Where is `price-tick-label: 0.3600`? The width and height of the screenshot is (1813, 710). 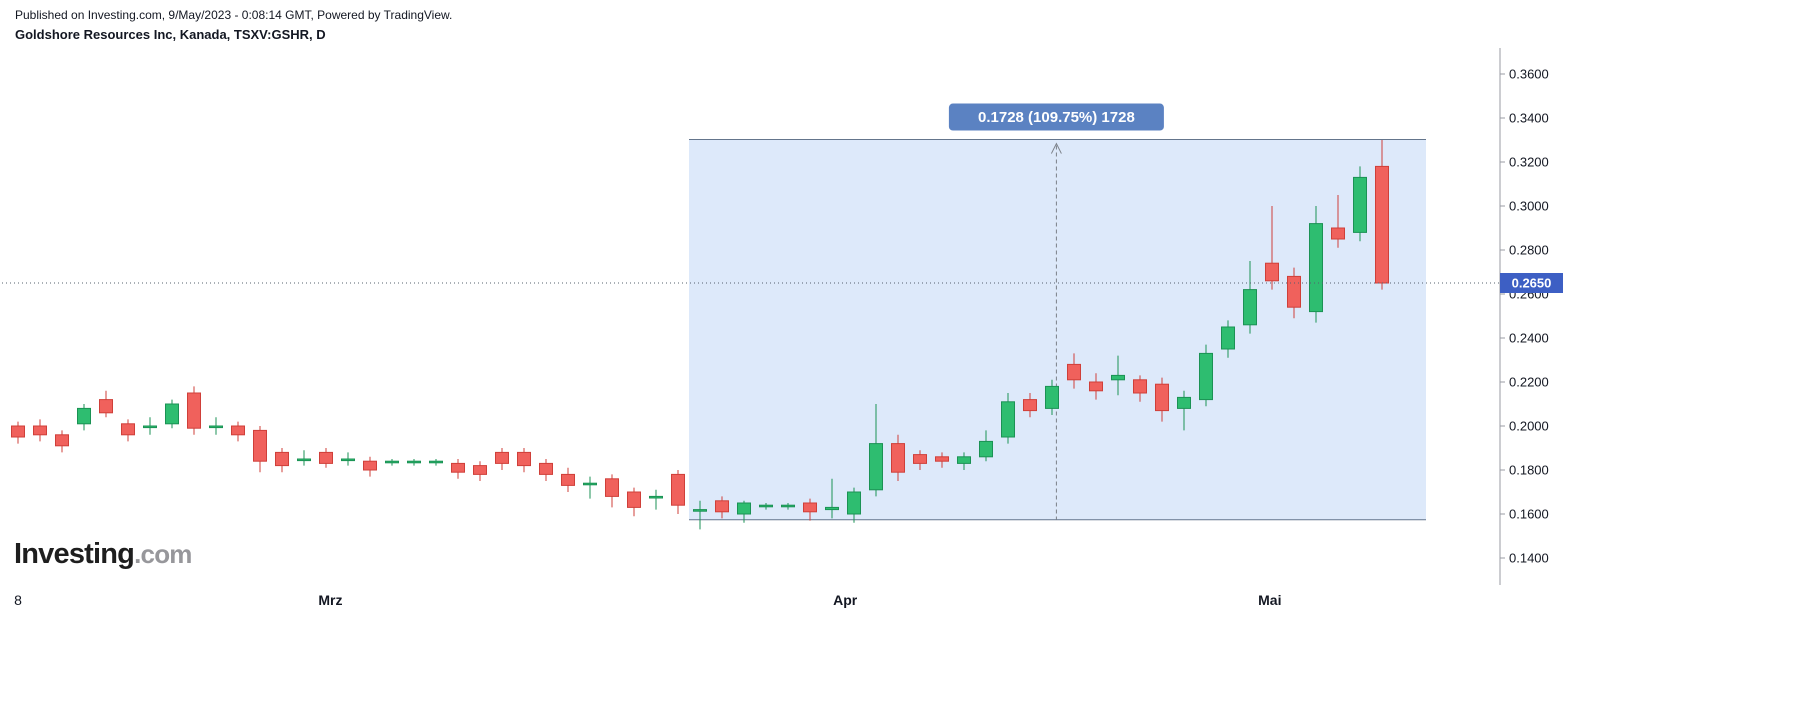
price-tick-label: 0.3600 is located at coordinates (1529, 74).